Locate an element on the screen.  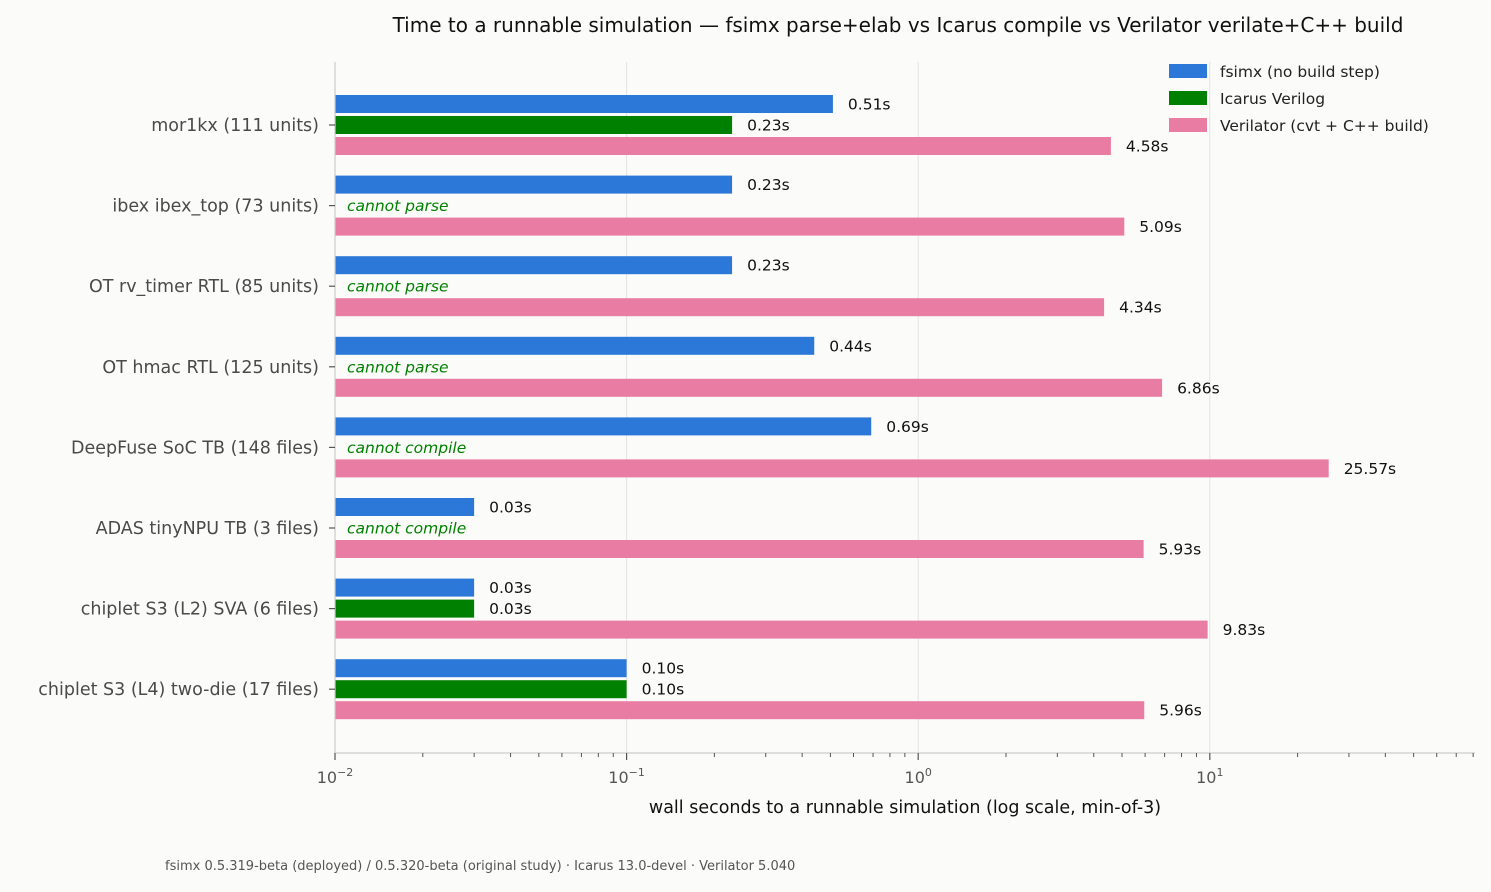
bar-value-label: 5.96s is located at coordinates (1180, 711).